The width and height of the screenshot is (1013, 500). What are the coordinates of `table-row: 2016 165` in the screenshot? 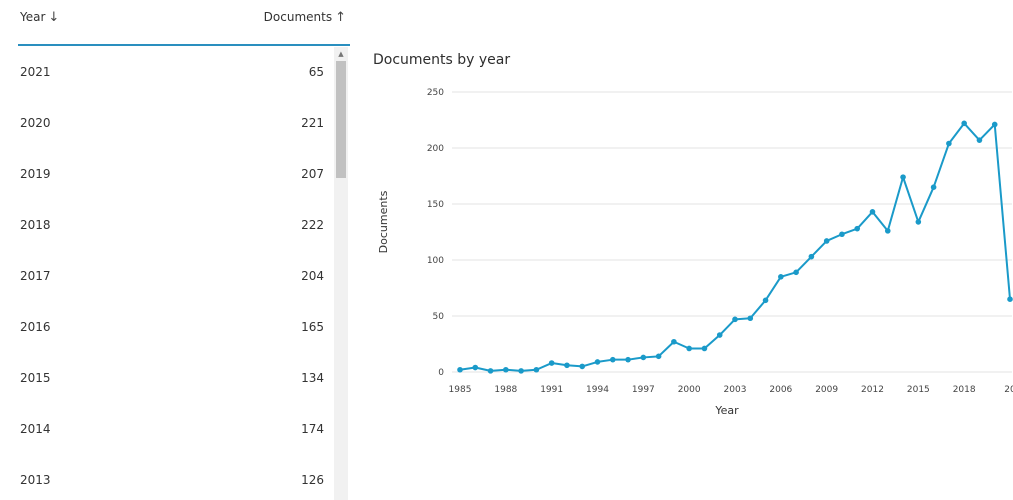 It's located at (167, 327).